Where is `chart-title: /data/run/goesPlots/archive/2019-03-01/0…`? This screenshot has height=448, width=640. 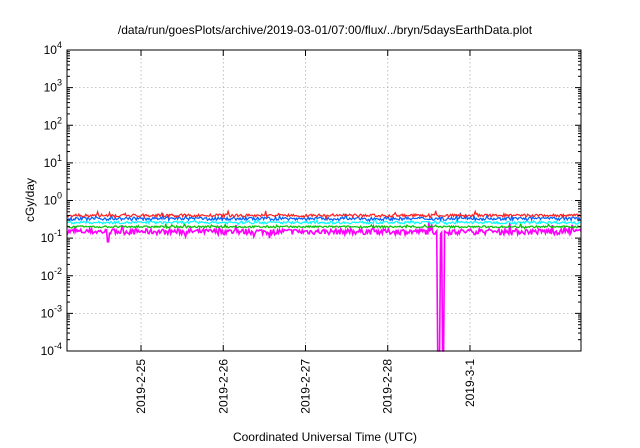
chart-title: /data/run/goesPlots/archive/2019-03-01/0… is located at coordinates (325, 30).